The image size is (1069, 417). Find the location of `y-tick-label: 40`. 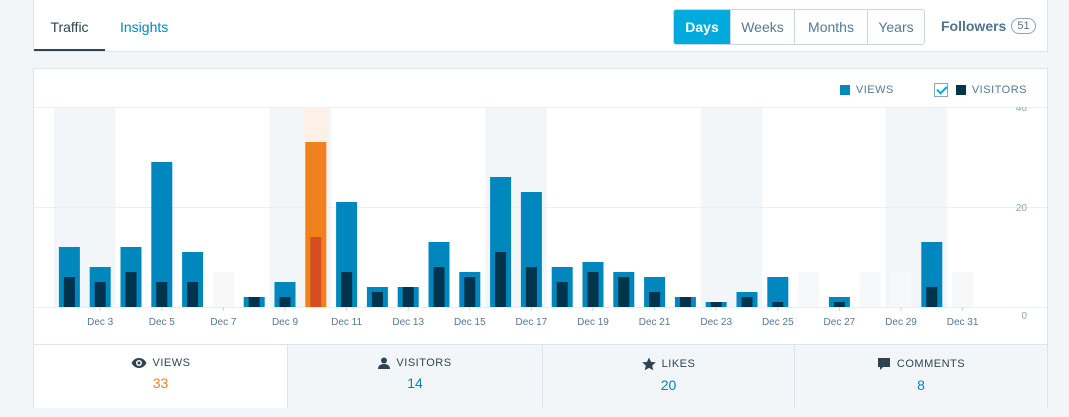

y-tick-label: 40 is located at coordinates (1022, 110).